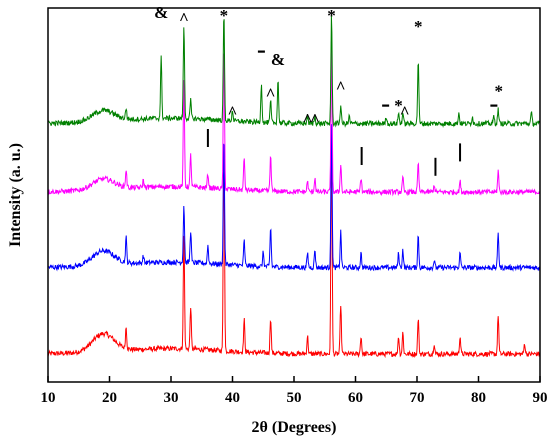 Image resolution: width=550 pixels, height=445 pixels. I want to click on x-tick-label: 40, so click(232, 398).